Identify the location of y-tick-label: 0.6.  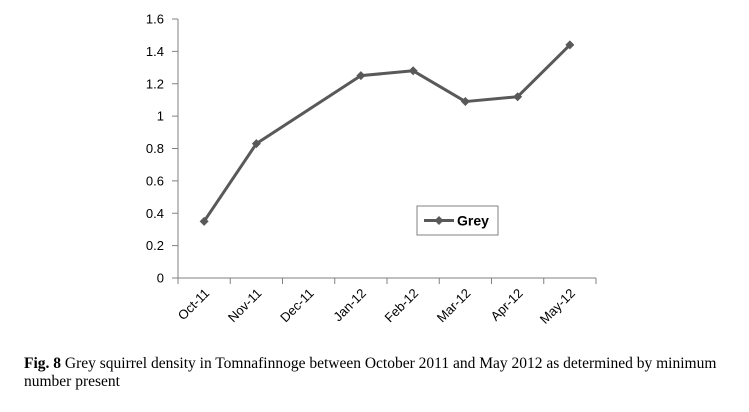
(155, 180).